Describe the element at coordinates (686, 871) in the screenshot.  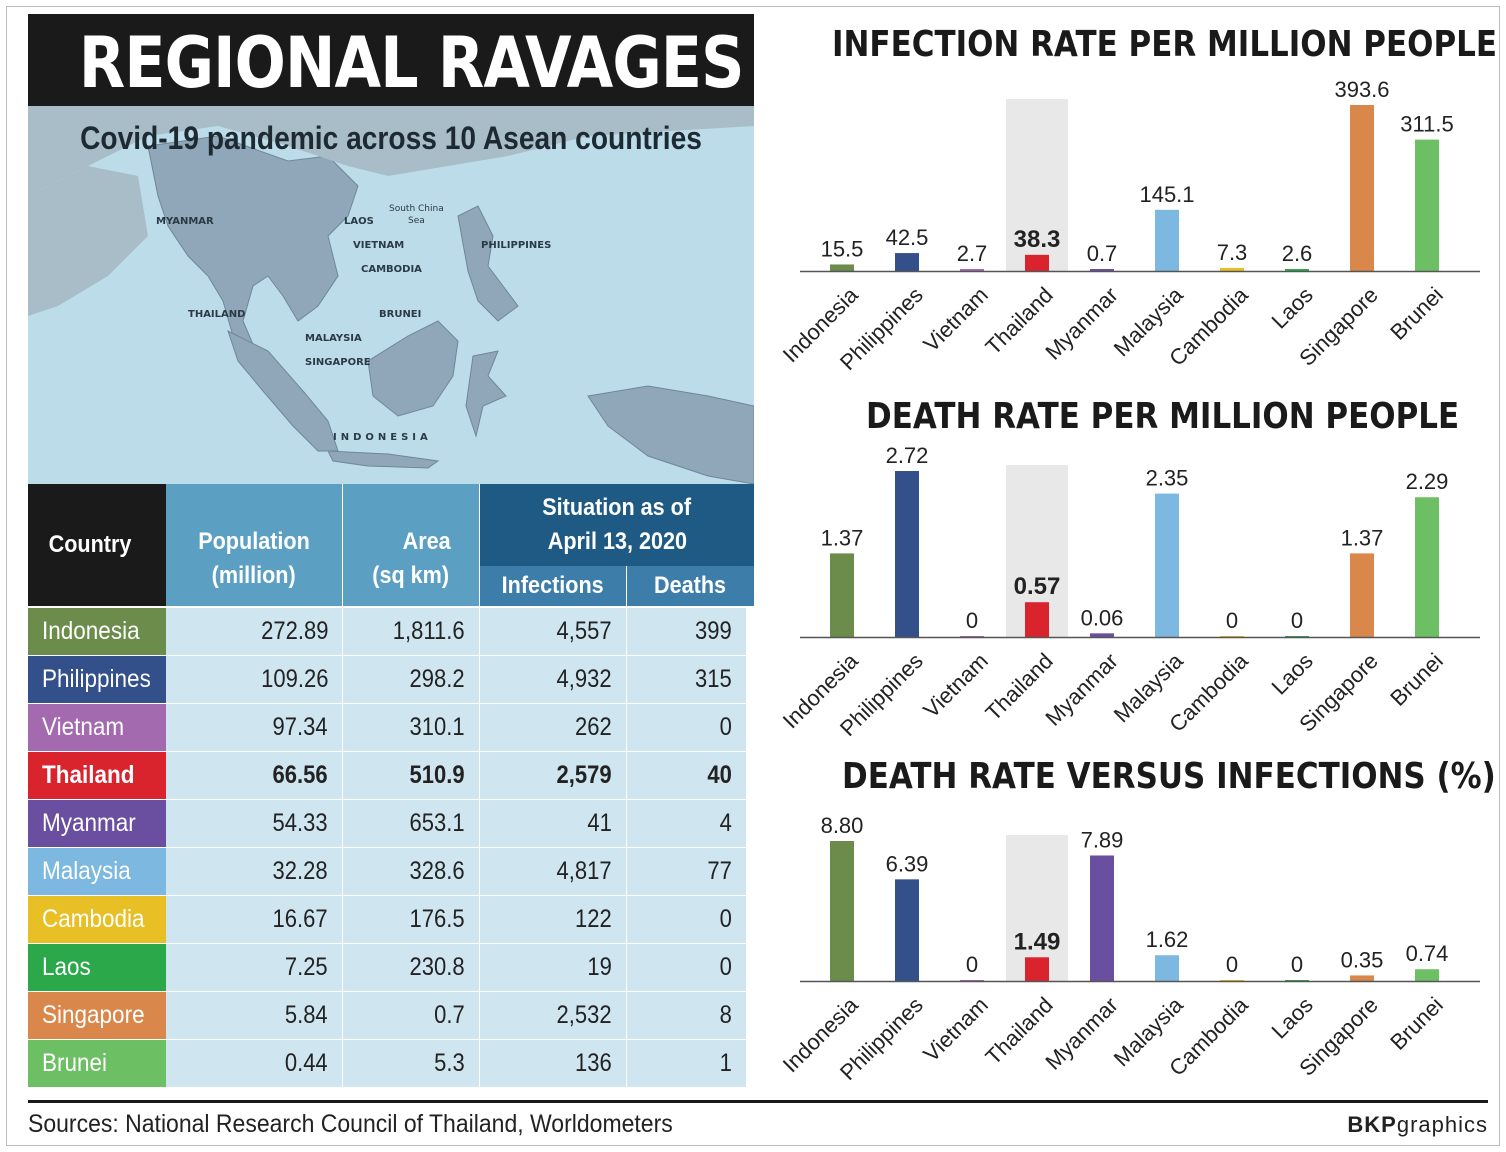
I see `deaths-cell: 77` at that location.